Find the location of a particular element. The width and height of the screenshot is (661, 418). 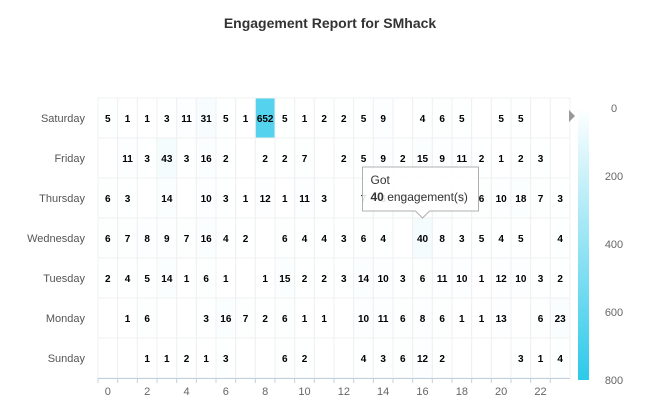

y-axis-label: Thursday is located at coordinates (62, 199).